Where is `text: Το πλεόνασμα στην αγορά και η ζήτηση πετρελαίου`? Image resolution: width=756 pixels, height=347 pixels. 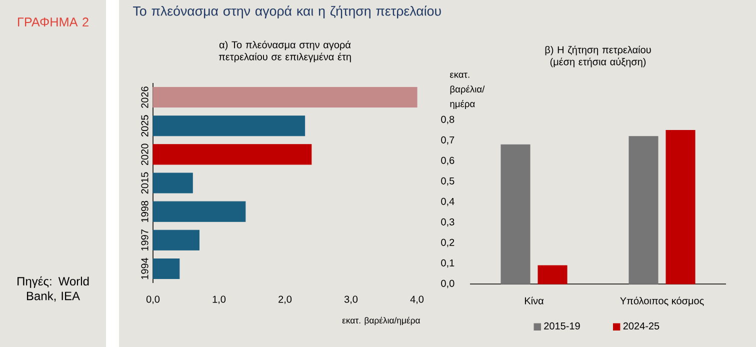 text: Το πλεόνασμα στην αγορά και η ζήτηση πετρελαίου is located at coordinates (287, 12).